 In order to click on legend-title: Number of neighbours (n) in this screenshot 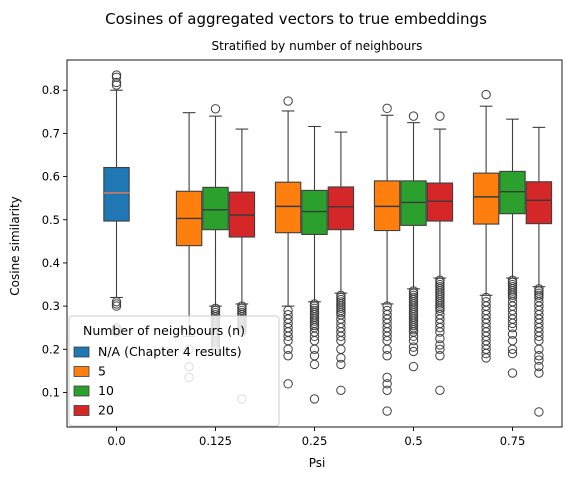, I will do `click(164, 330)`.